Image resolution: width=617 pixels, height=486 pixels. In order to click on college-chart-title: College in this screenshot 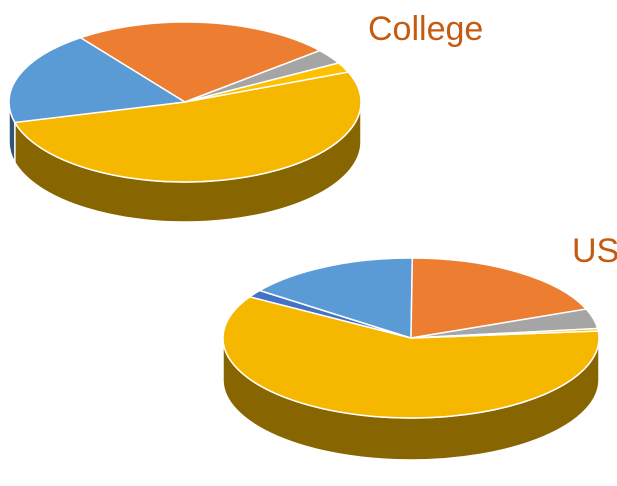, I will do `click(425, 29)`.